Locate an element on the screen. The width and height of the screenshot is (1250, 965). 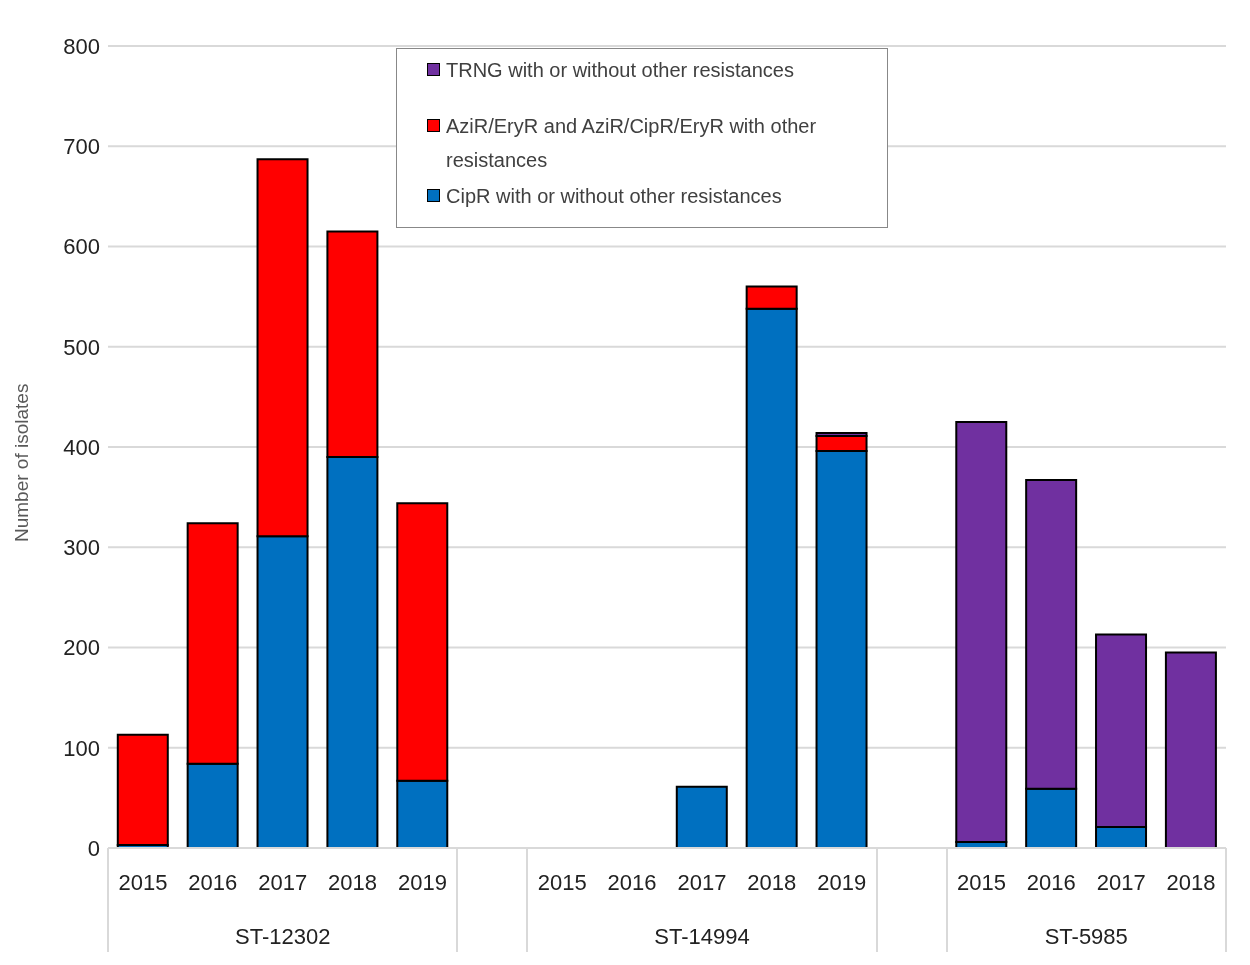
y-tick-label: 800 is located at coordinates (81, 46).